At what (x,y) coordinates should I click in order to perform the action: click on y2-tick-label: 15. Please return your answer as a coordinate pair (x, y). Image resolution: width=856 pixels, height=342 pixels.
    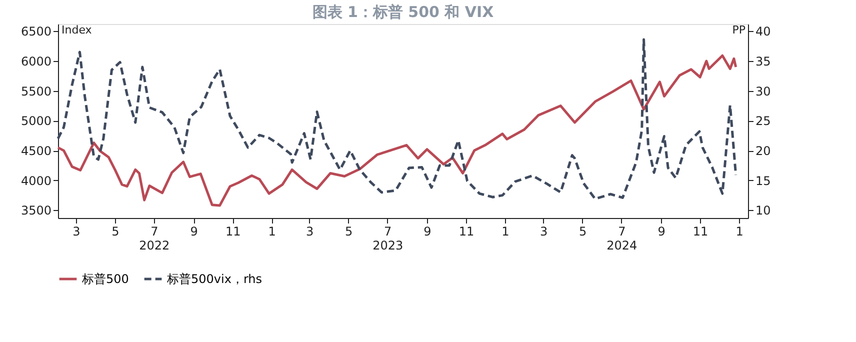
    Looking at the image, I should click on (763, 181).